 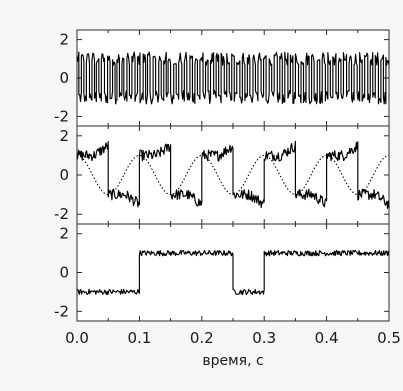 I want to click on series-dotted-drive-middle, so click(x=233, y=175).